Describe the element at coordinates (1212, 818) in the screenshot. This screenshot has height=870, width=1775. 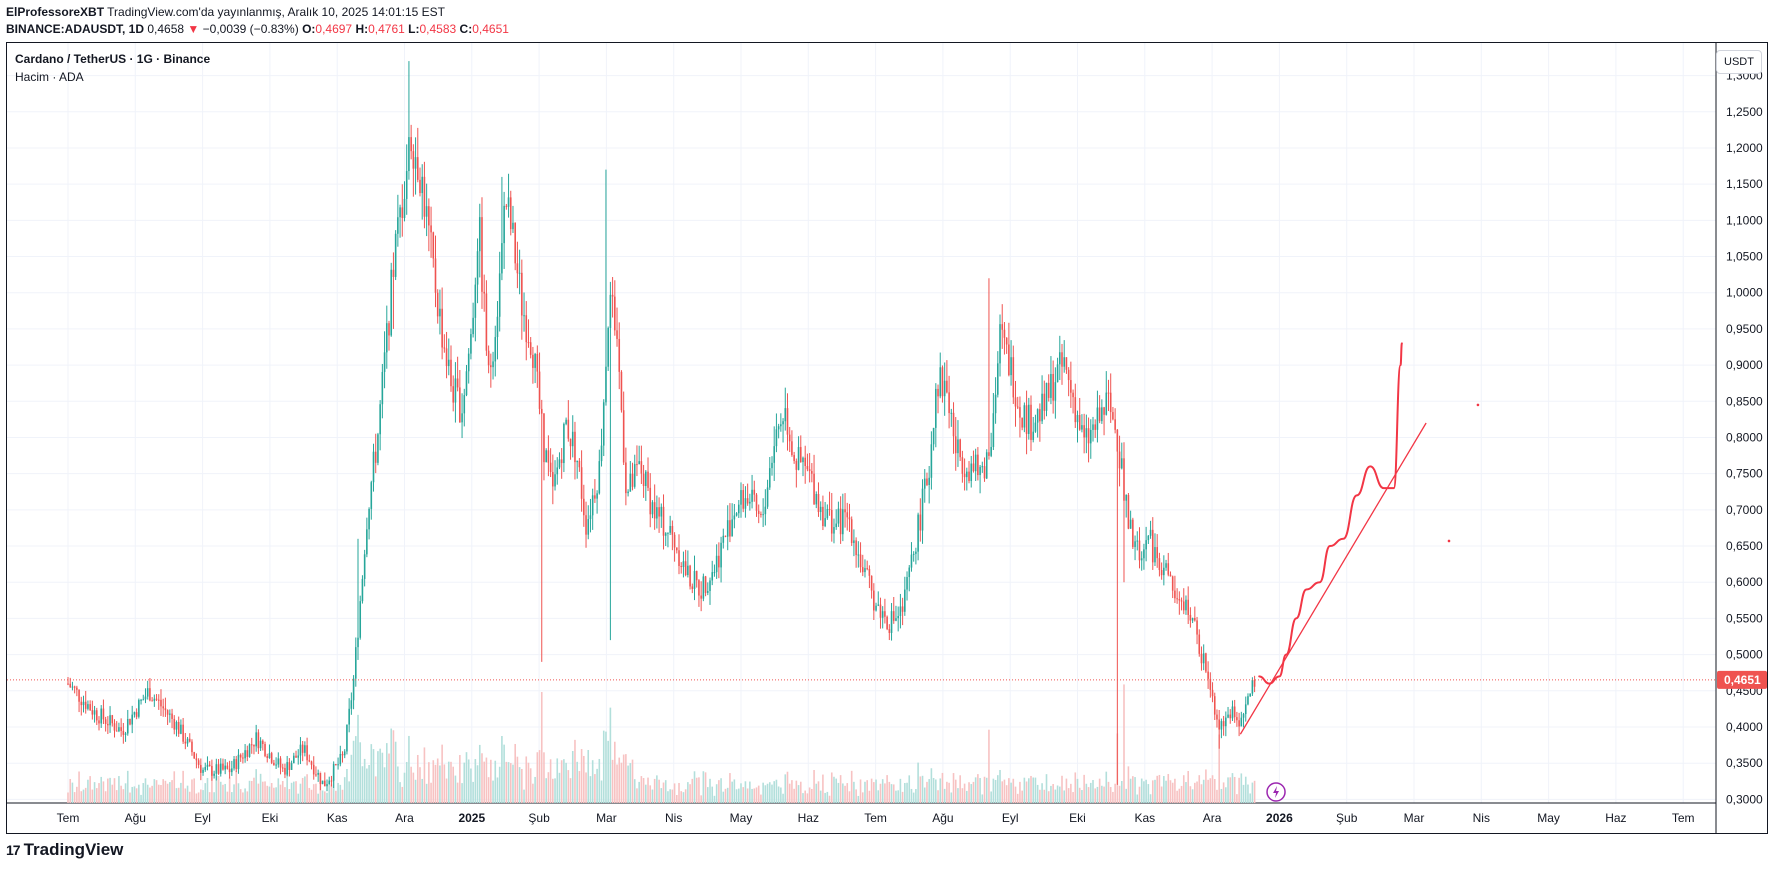
I see `x-tick-label: Ara` at that location.